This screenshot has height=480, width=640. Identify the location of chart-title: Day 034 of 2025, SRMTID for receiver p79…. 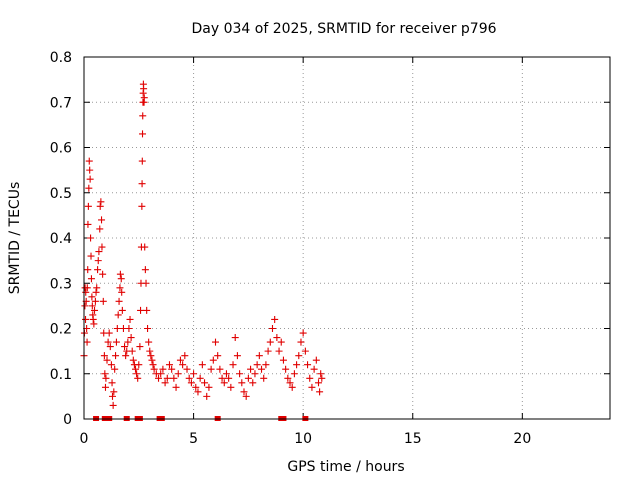
(343, 29).